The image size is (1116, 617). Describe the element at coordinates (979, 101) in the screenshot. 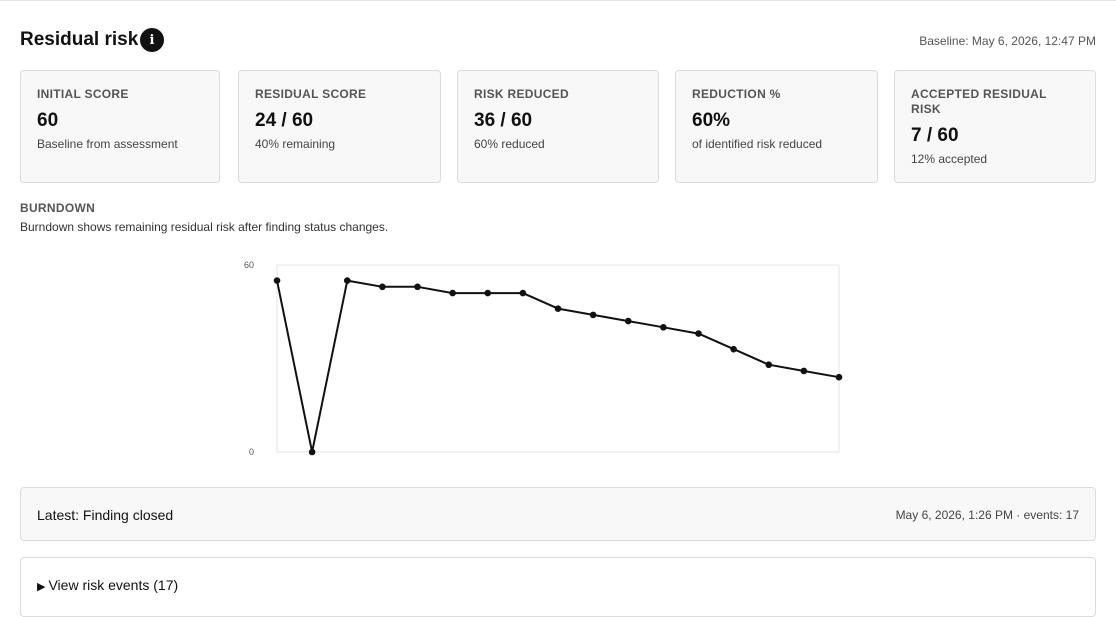

I see `card-label: ACCEPTED RESIDUAL RISK` at that location.